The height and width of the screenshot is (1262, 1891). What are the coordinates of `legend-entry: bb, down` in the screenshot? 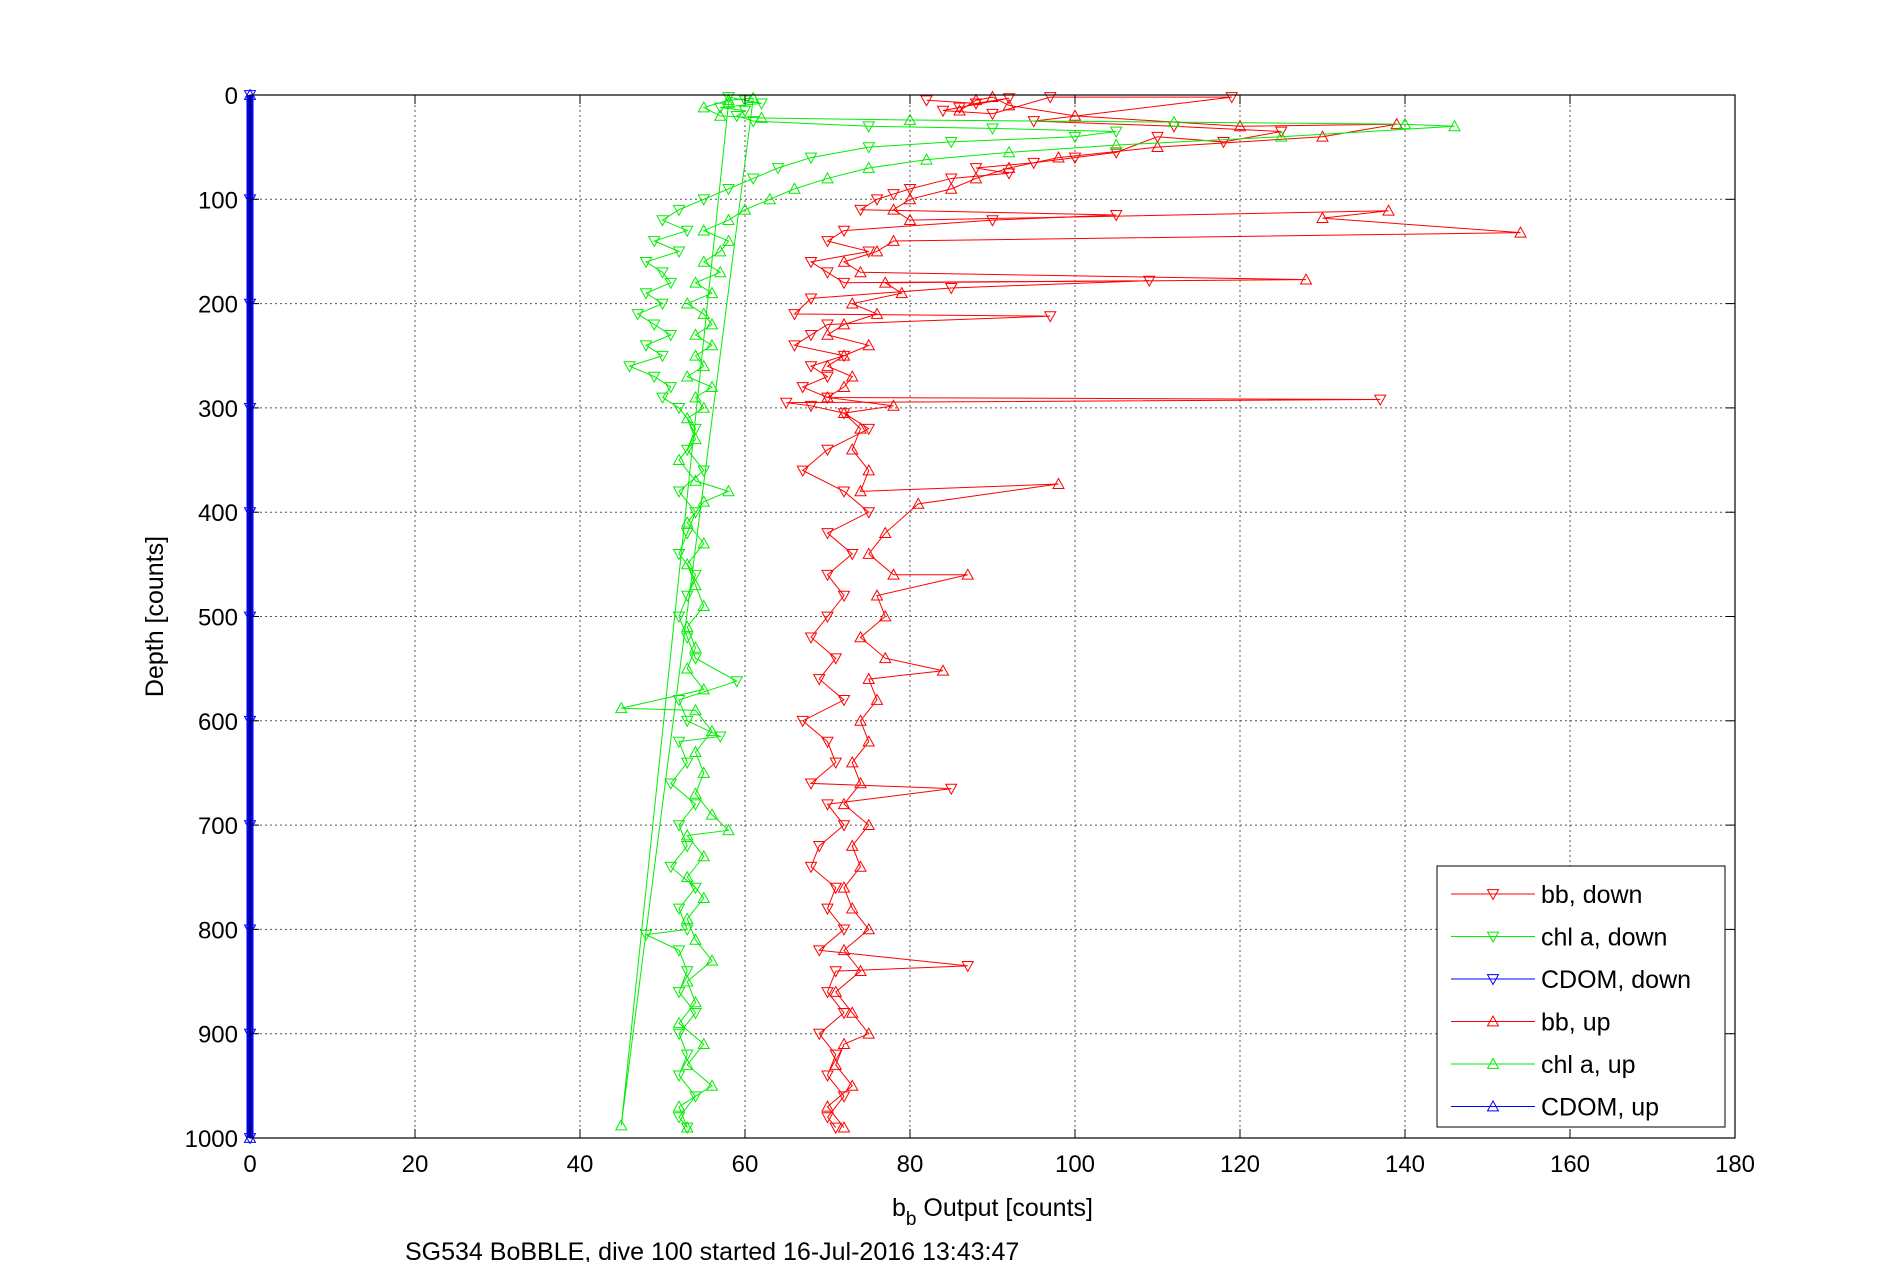 It's located at (1546, 895).